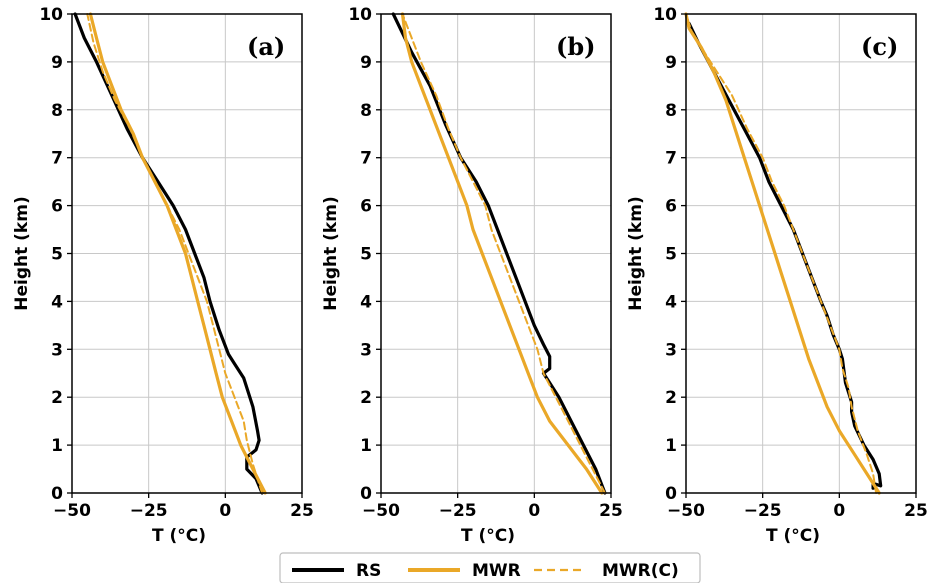  Describe the element at coordinates (266, 46) in the screenshot. I see `panel-label: (a)` at that location.